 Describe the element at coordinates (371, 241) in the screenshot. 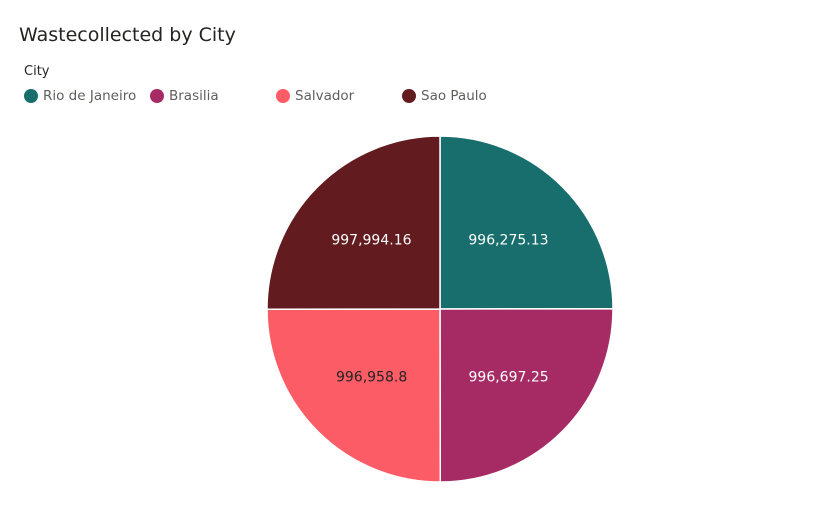

I see `data-label-sao-paulo: 997,994.16` at that location.